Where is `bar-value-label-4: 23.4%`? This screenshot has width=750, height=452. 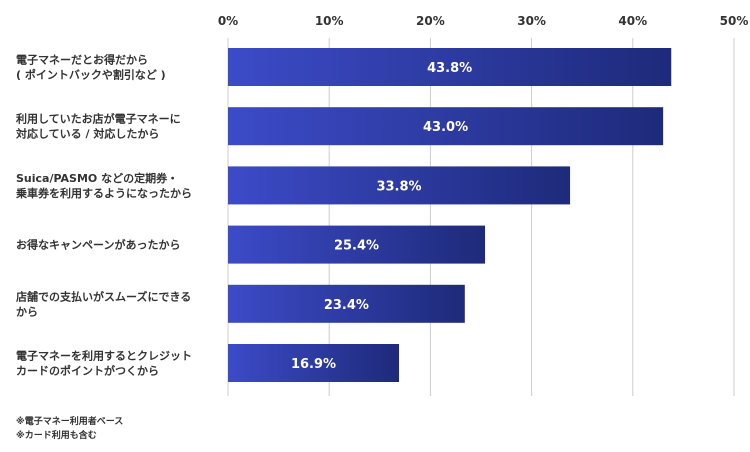 bar-value-label-4: 23.4% is located at coordinates (346, 305).